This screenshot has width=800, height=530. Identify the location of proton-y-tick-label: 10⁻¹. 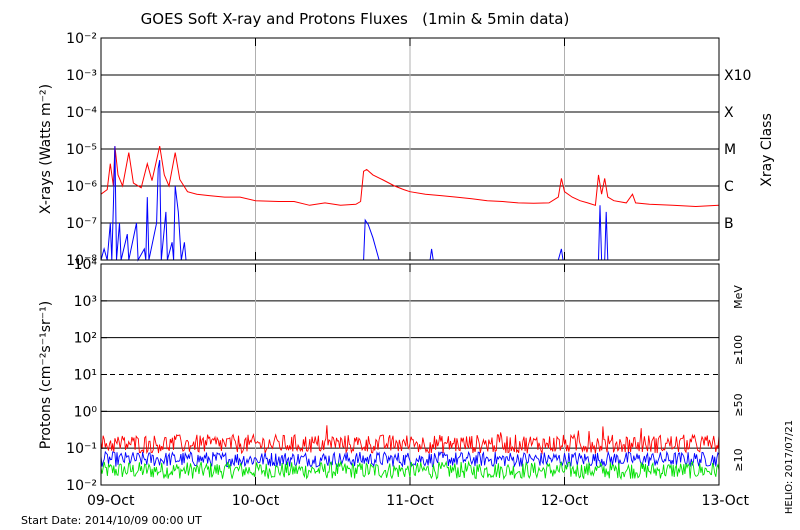
(81, 449).